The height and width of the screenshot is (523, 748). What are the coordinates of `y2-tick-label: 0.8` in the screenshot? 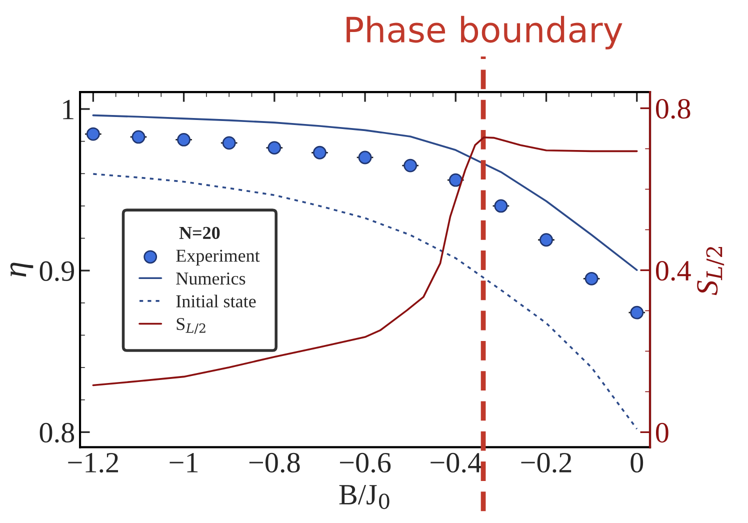 It's located at (673, 108).